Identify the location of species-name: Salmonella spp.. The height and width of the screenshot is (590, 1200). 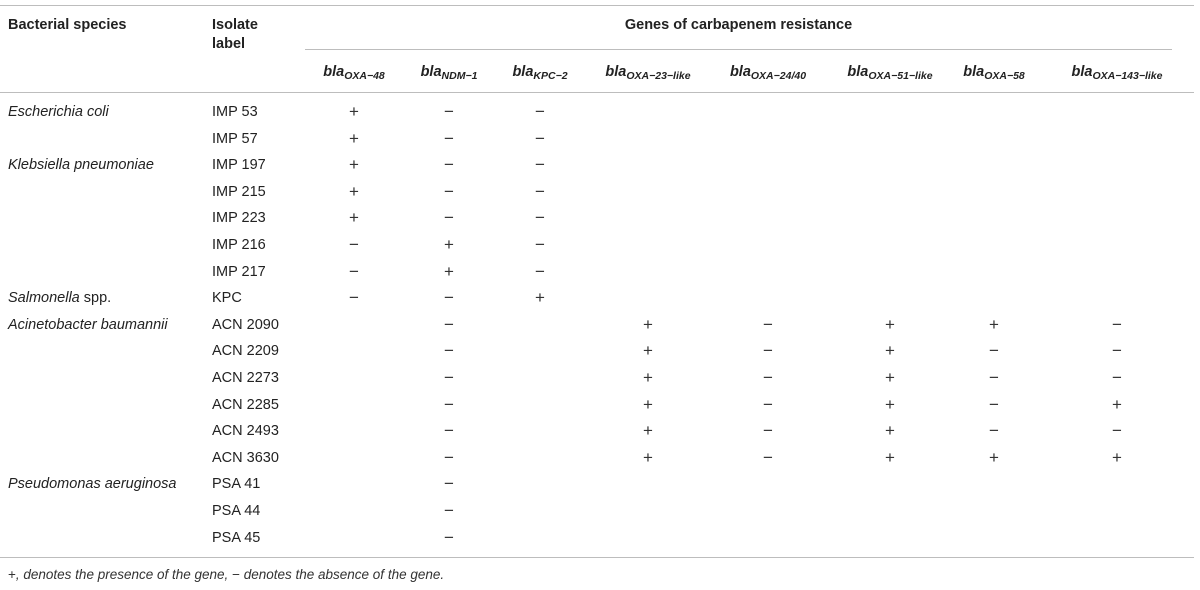
(59, 298).